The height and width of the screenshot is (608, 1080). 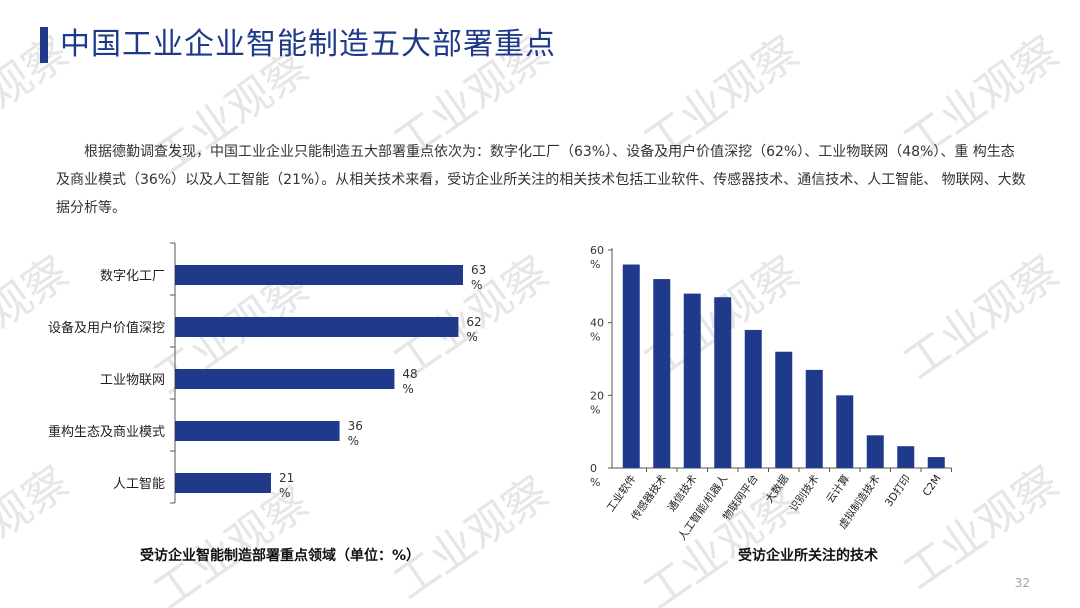 What do you see at coordinates (837, 488) in the screenshot?
I see `x-category-label: 云计算` at bounding box center [837, 488].